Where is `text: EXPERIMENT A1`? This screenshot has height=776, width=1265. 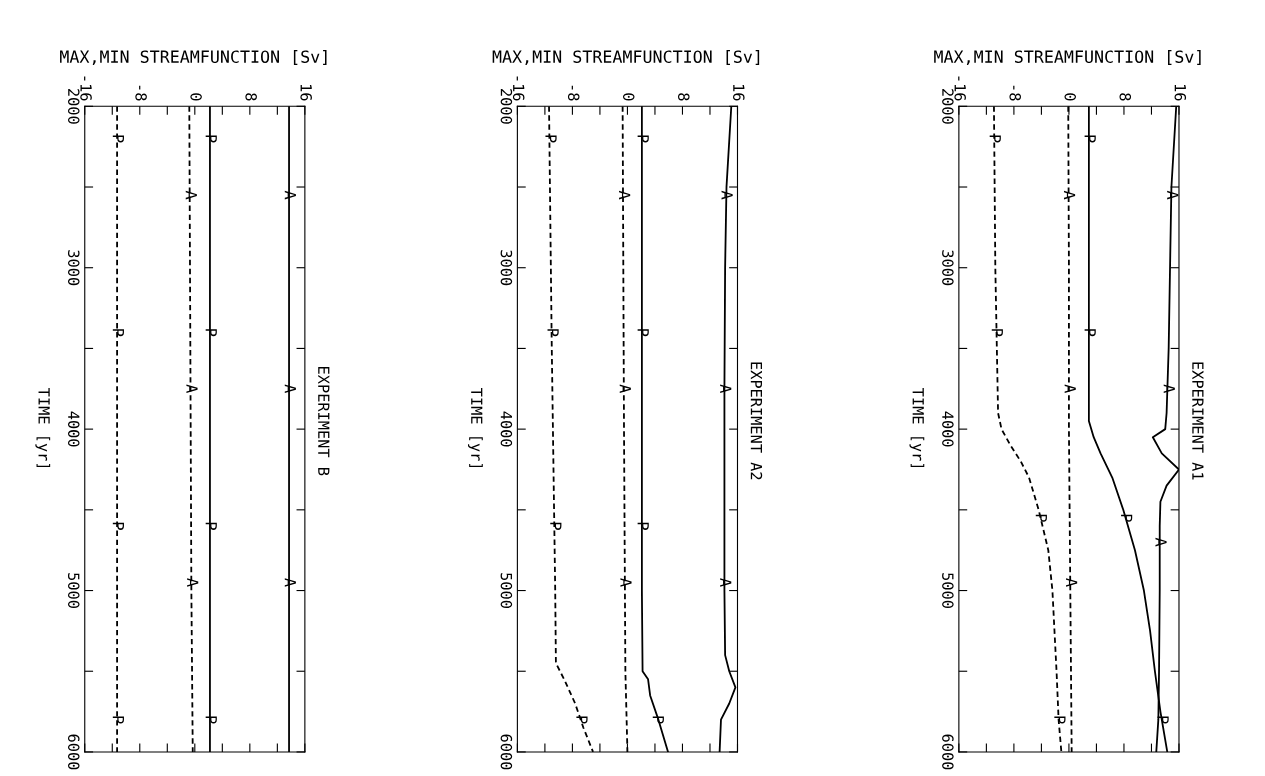 text: EXPERIMENT A1 is located at coordinates (1198, 421).